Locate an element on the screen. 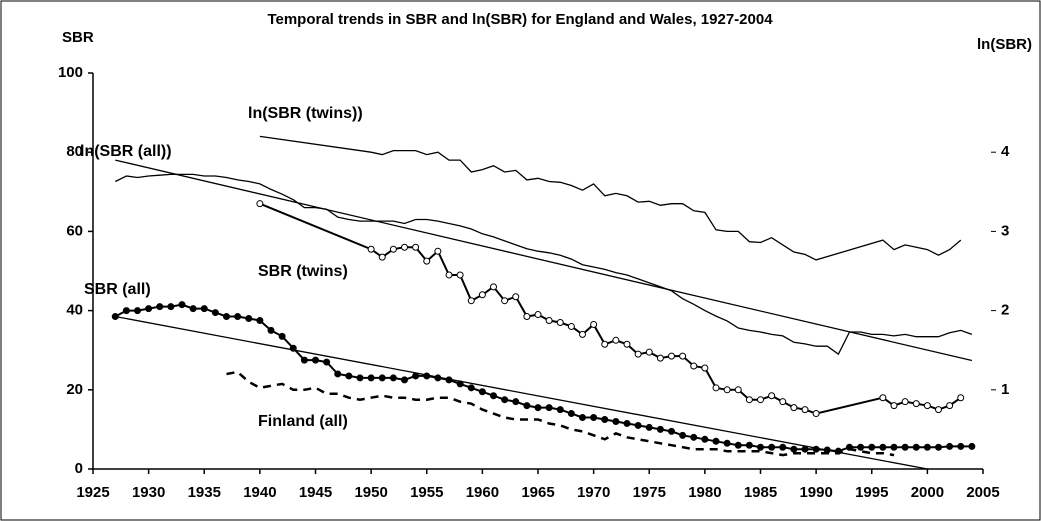 The image size is (1041, 521). y-axis-label: SBR is located at coordinates (78, 37).